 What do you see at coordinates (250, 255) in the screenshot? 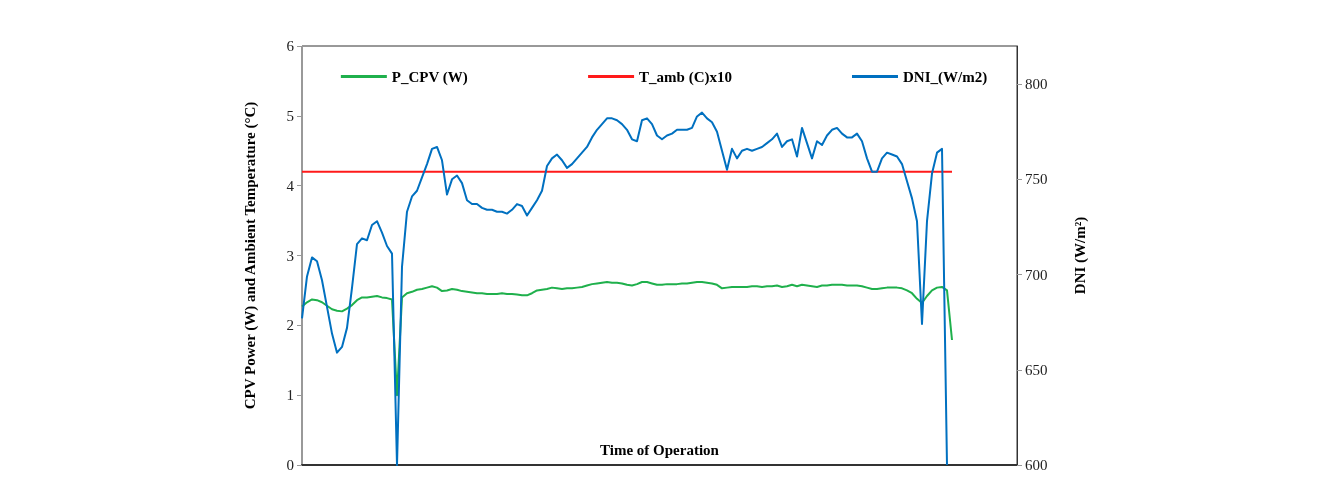
I see `y-axis-title: CPV Power (W) and Ambient Temperature (°C)` at bounding box center [250, 255].